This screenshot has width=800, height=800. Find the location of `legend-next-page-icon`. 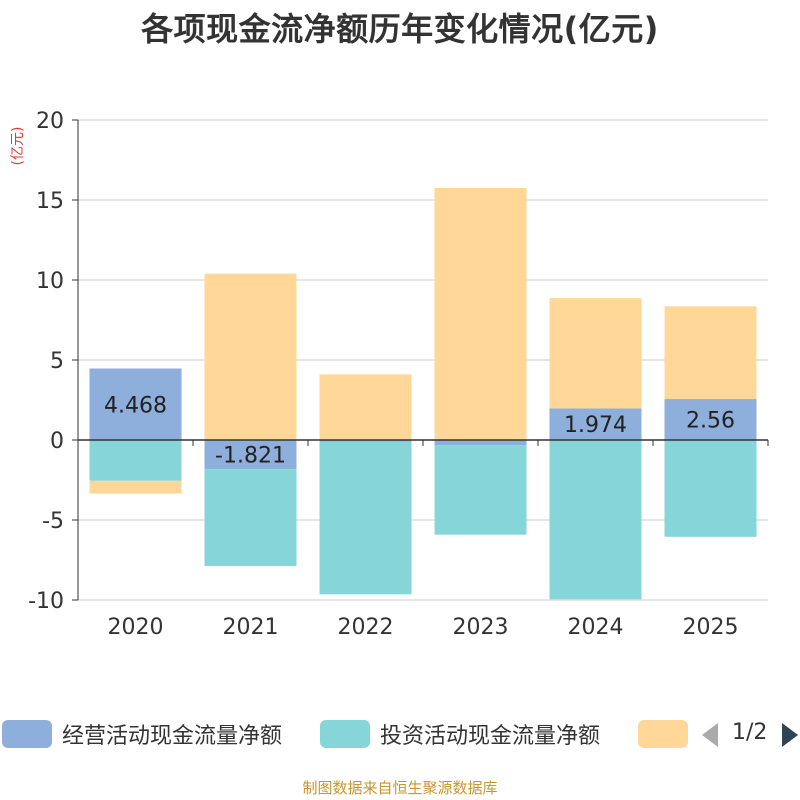

legend-next-page-icon is located at coordinates (790, 735).